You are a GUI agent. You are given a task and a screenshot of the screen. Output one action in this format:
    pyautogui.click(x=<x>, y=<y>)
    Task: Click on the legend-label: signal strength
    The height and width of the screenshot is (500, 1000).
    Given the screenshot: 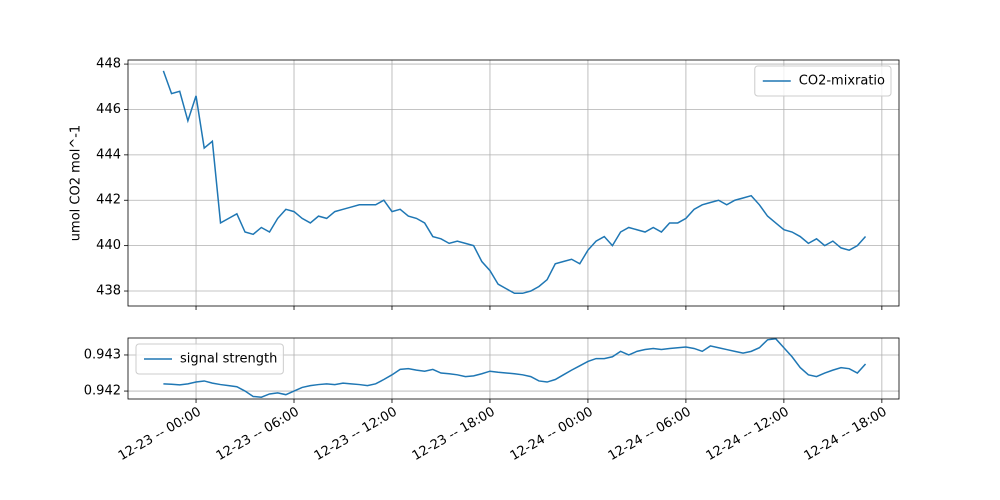 What is the action you would take?
    pyautogui.click(x=228, y=359)
    